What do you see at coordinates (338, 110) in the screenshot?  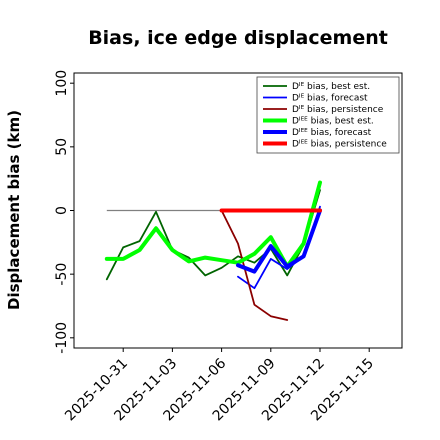 I see `legend-label-3: Dᴵᴱ bias, persistence` at bounding box center [338, 110].